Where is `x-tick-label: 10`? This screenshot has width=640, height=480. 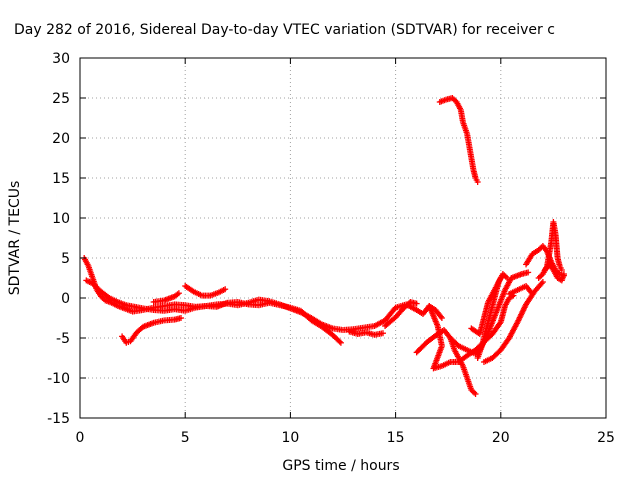
x-tick-label: 10 is located at coordinates (290, 438).